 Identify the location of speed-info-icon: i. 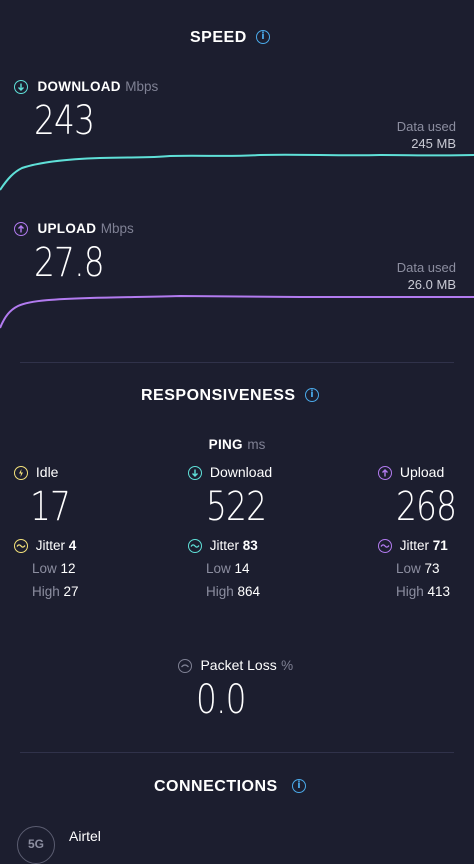
(263, 37).